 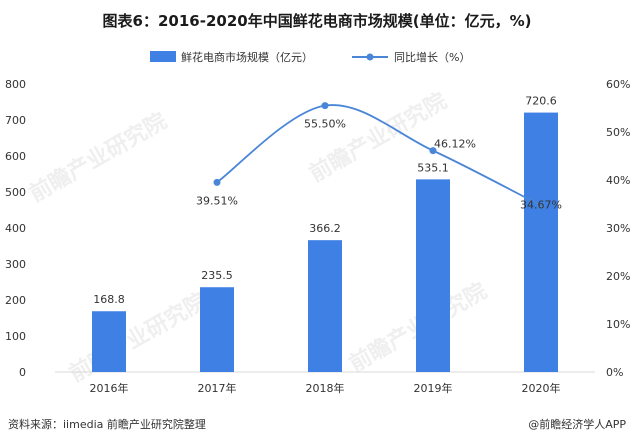 I want to click on legend-line-label: 同比增长（%）, so click(x=432, y=57).